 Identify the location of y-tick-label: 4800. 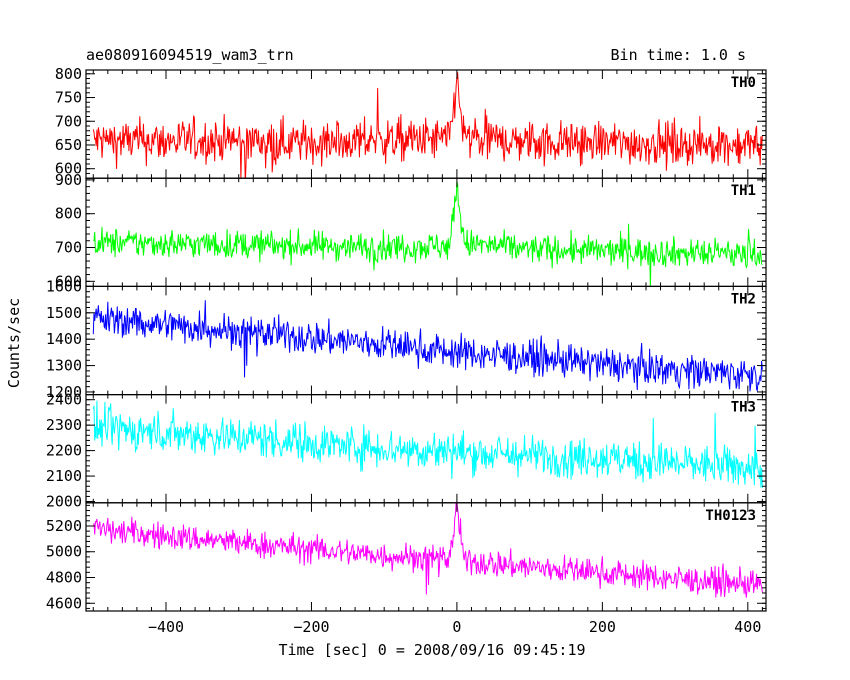
(64, 578).